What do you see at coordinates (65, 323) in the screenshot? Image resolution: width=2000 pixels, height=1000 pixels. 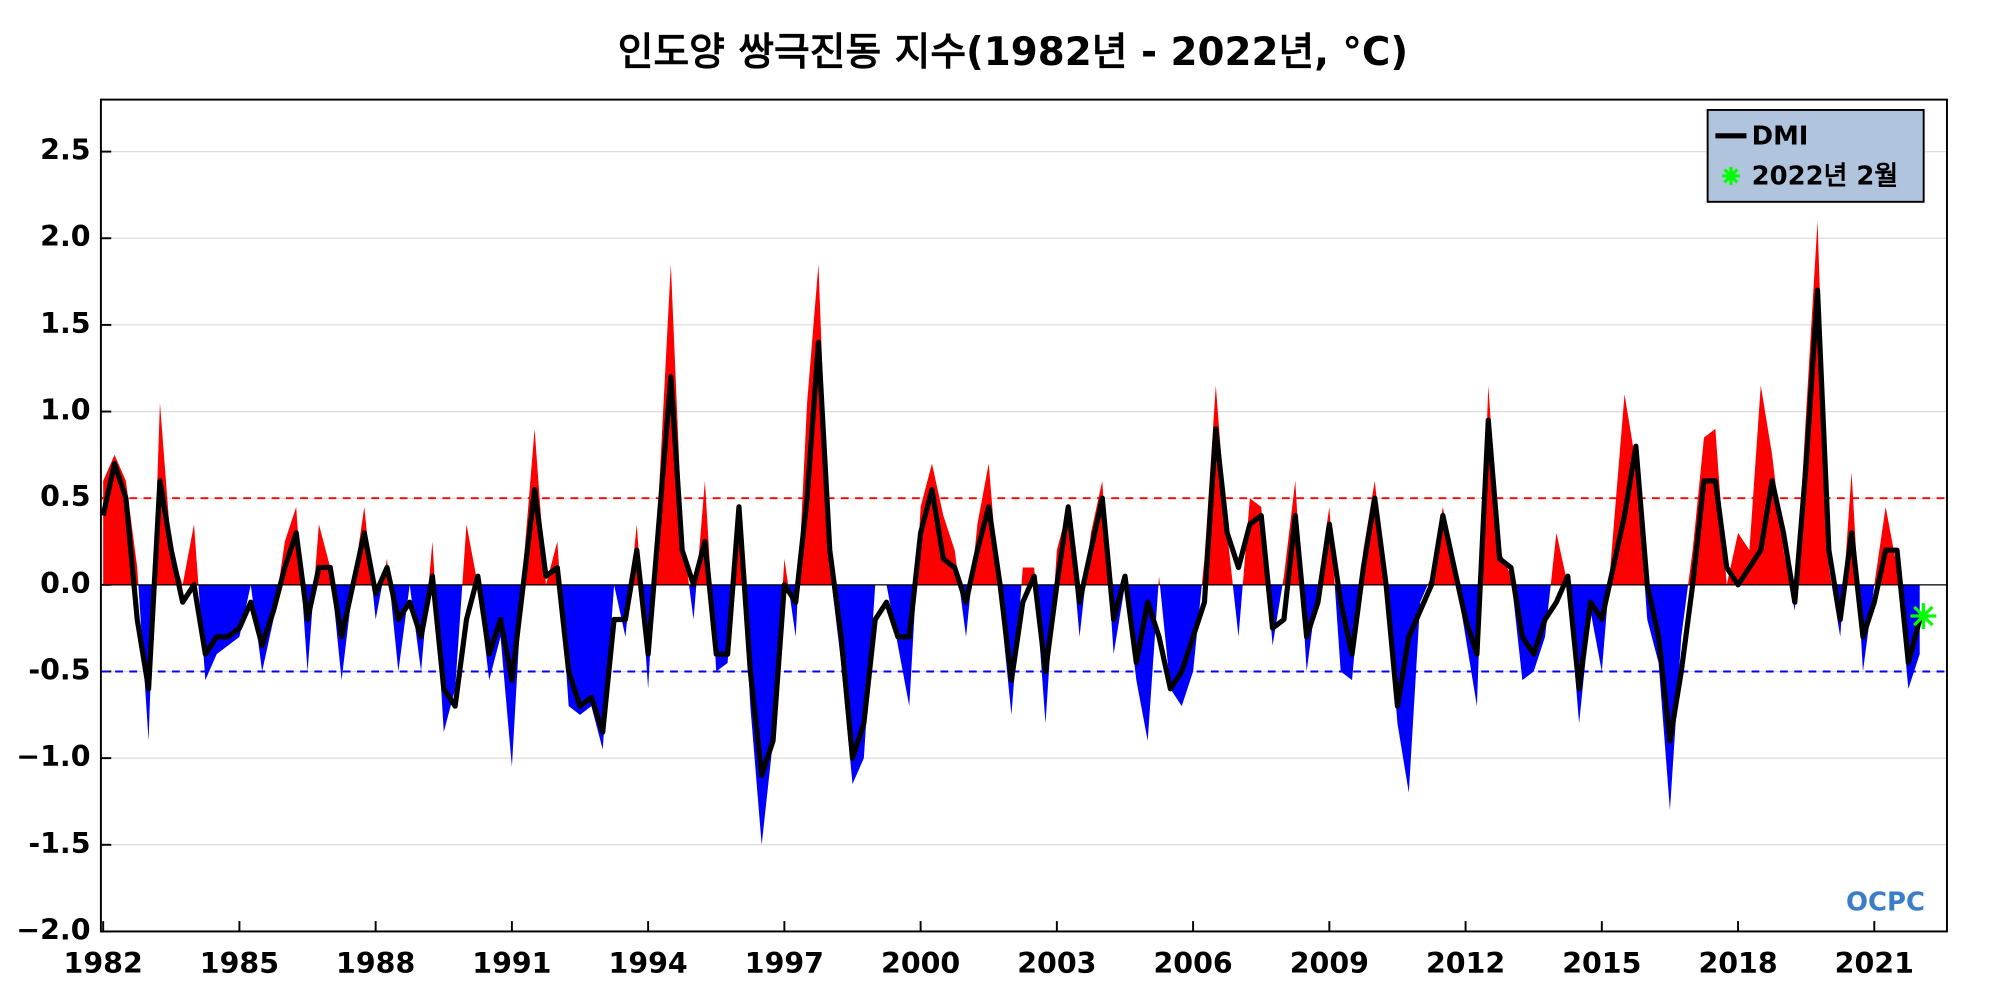 I see `y-tick-label: 1.5` at bounding box center [65, 323].